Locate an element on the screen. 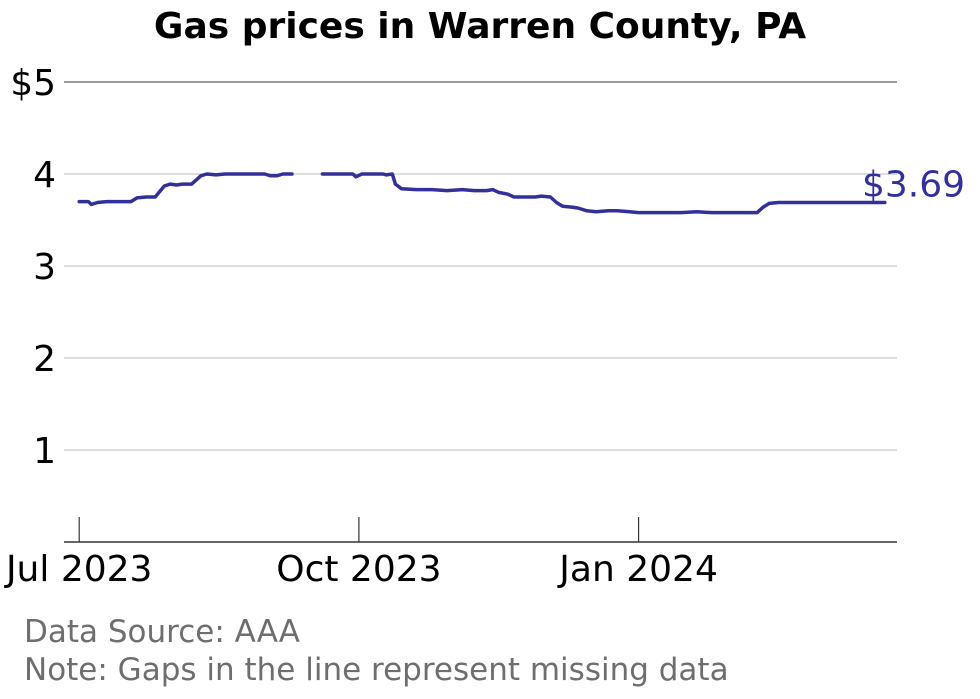 The width and height of the screenshot is (980, 699). x-tick-label: Oct 2023 is located at coordinates (358, 569).